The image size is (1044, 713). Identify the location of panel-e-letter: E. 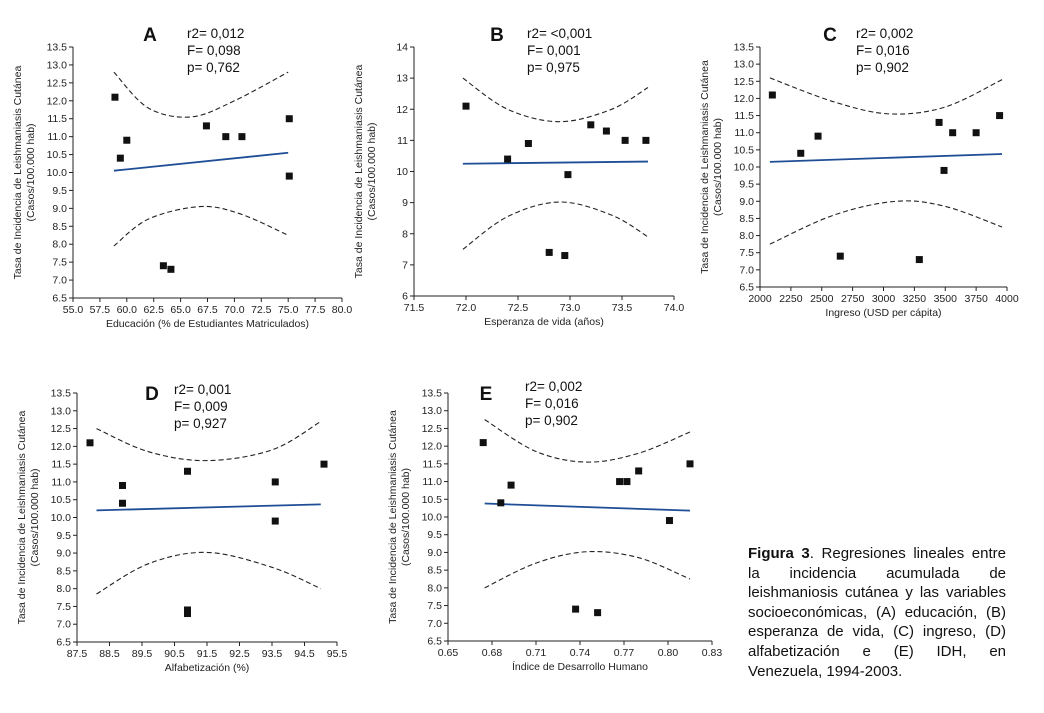
(486, 394).